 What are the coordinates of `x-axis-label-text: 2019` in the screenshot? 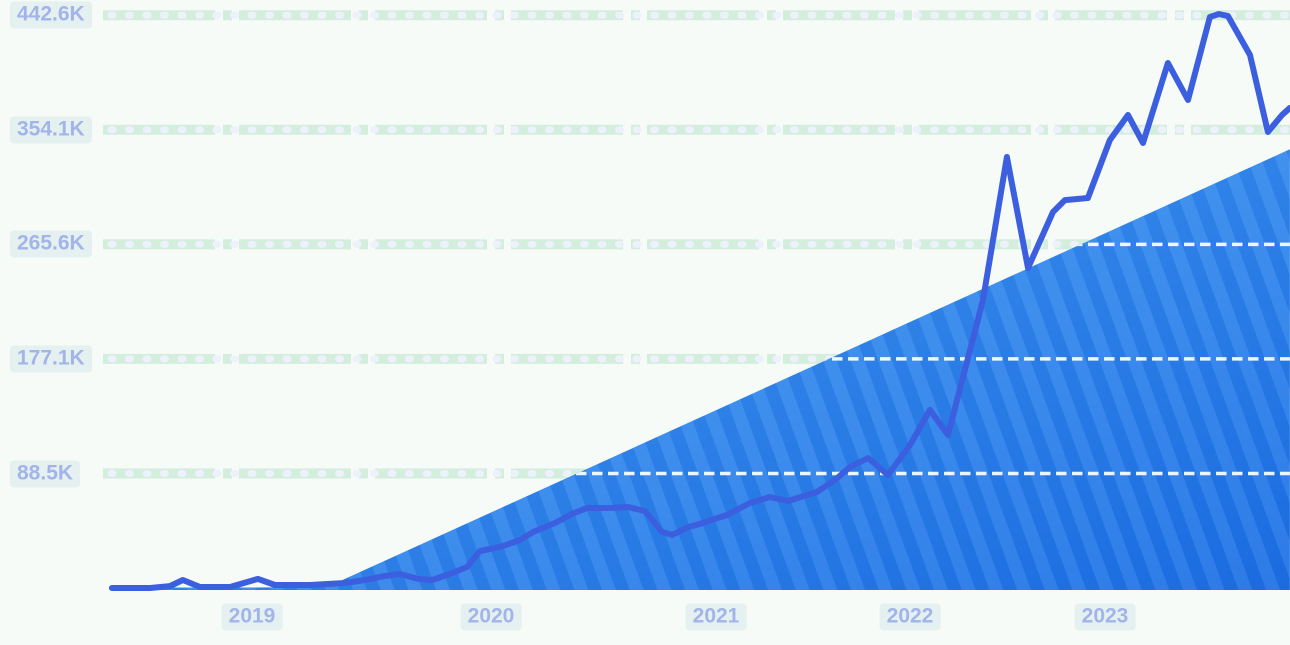 It's located at (252, 616).